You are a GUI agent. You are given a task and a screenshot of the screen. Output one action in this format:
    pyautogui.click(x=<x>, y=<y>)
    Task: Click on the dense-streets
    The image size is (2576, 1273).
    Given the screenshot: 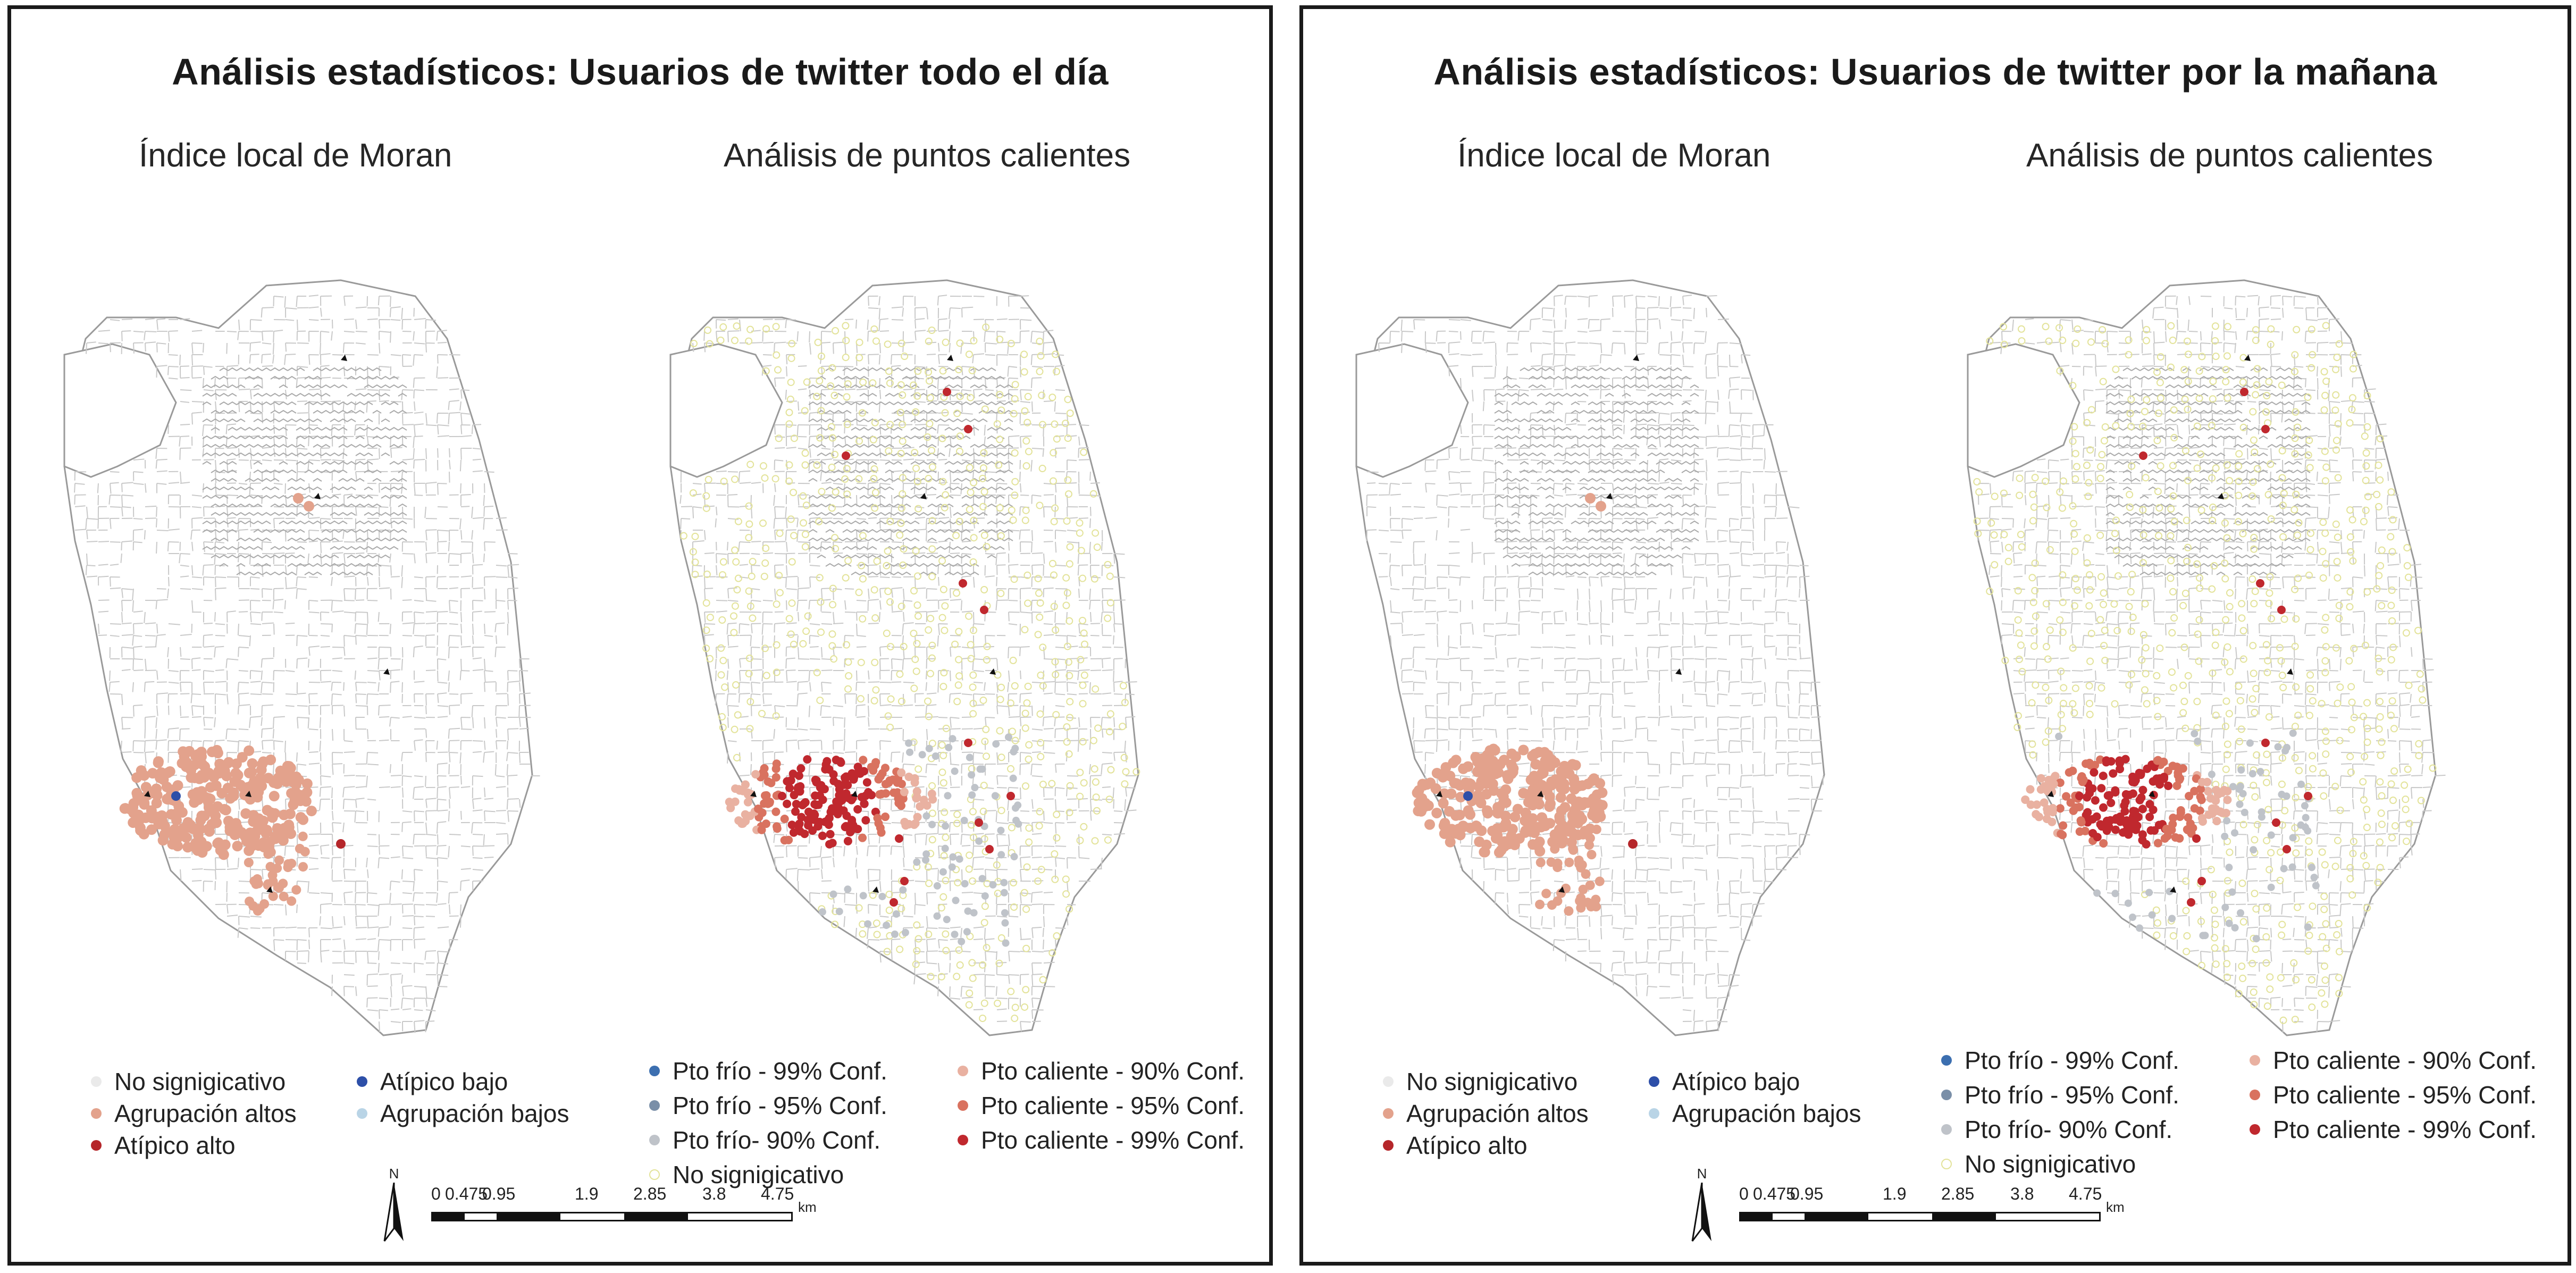 What is the action you would take?
    pyautogui.click(x=304, y=471)
    